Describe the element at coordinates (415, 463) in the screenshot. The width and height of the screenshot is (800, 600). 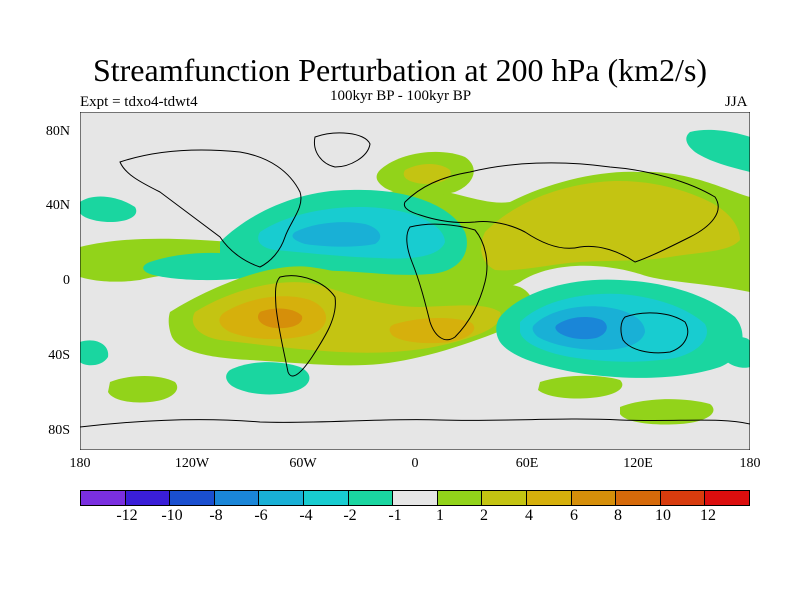
I see `x-tick-0: 0` at that location.